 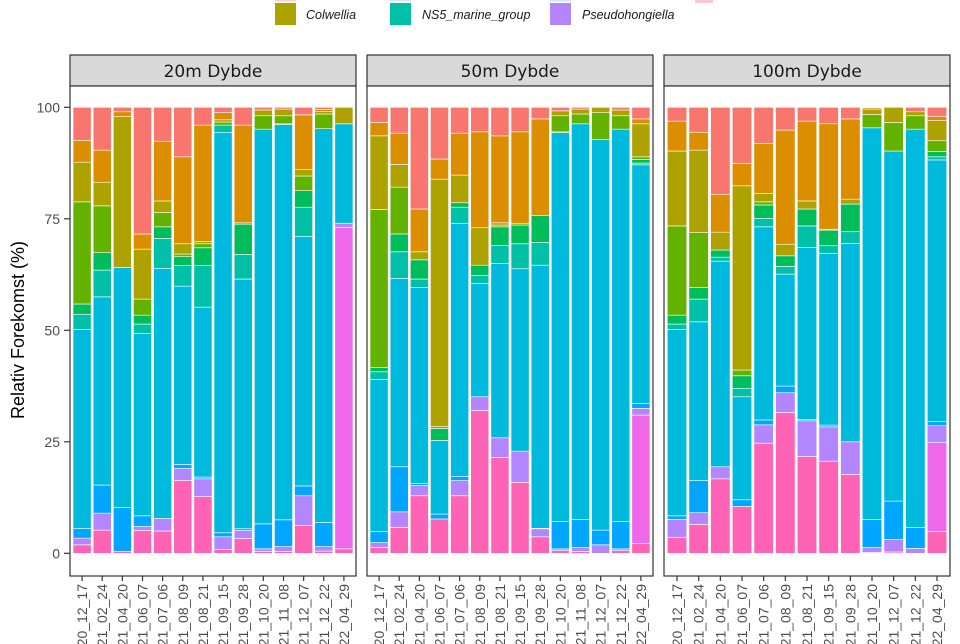 I want to click on facet-title: 100m Dybde, so click(x=807, y=72).